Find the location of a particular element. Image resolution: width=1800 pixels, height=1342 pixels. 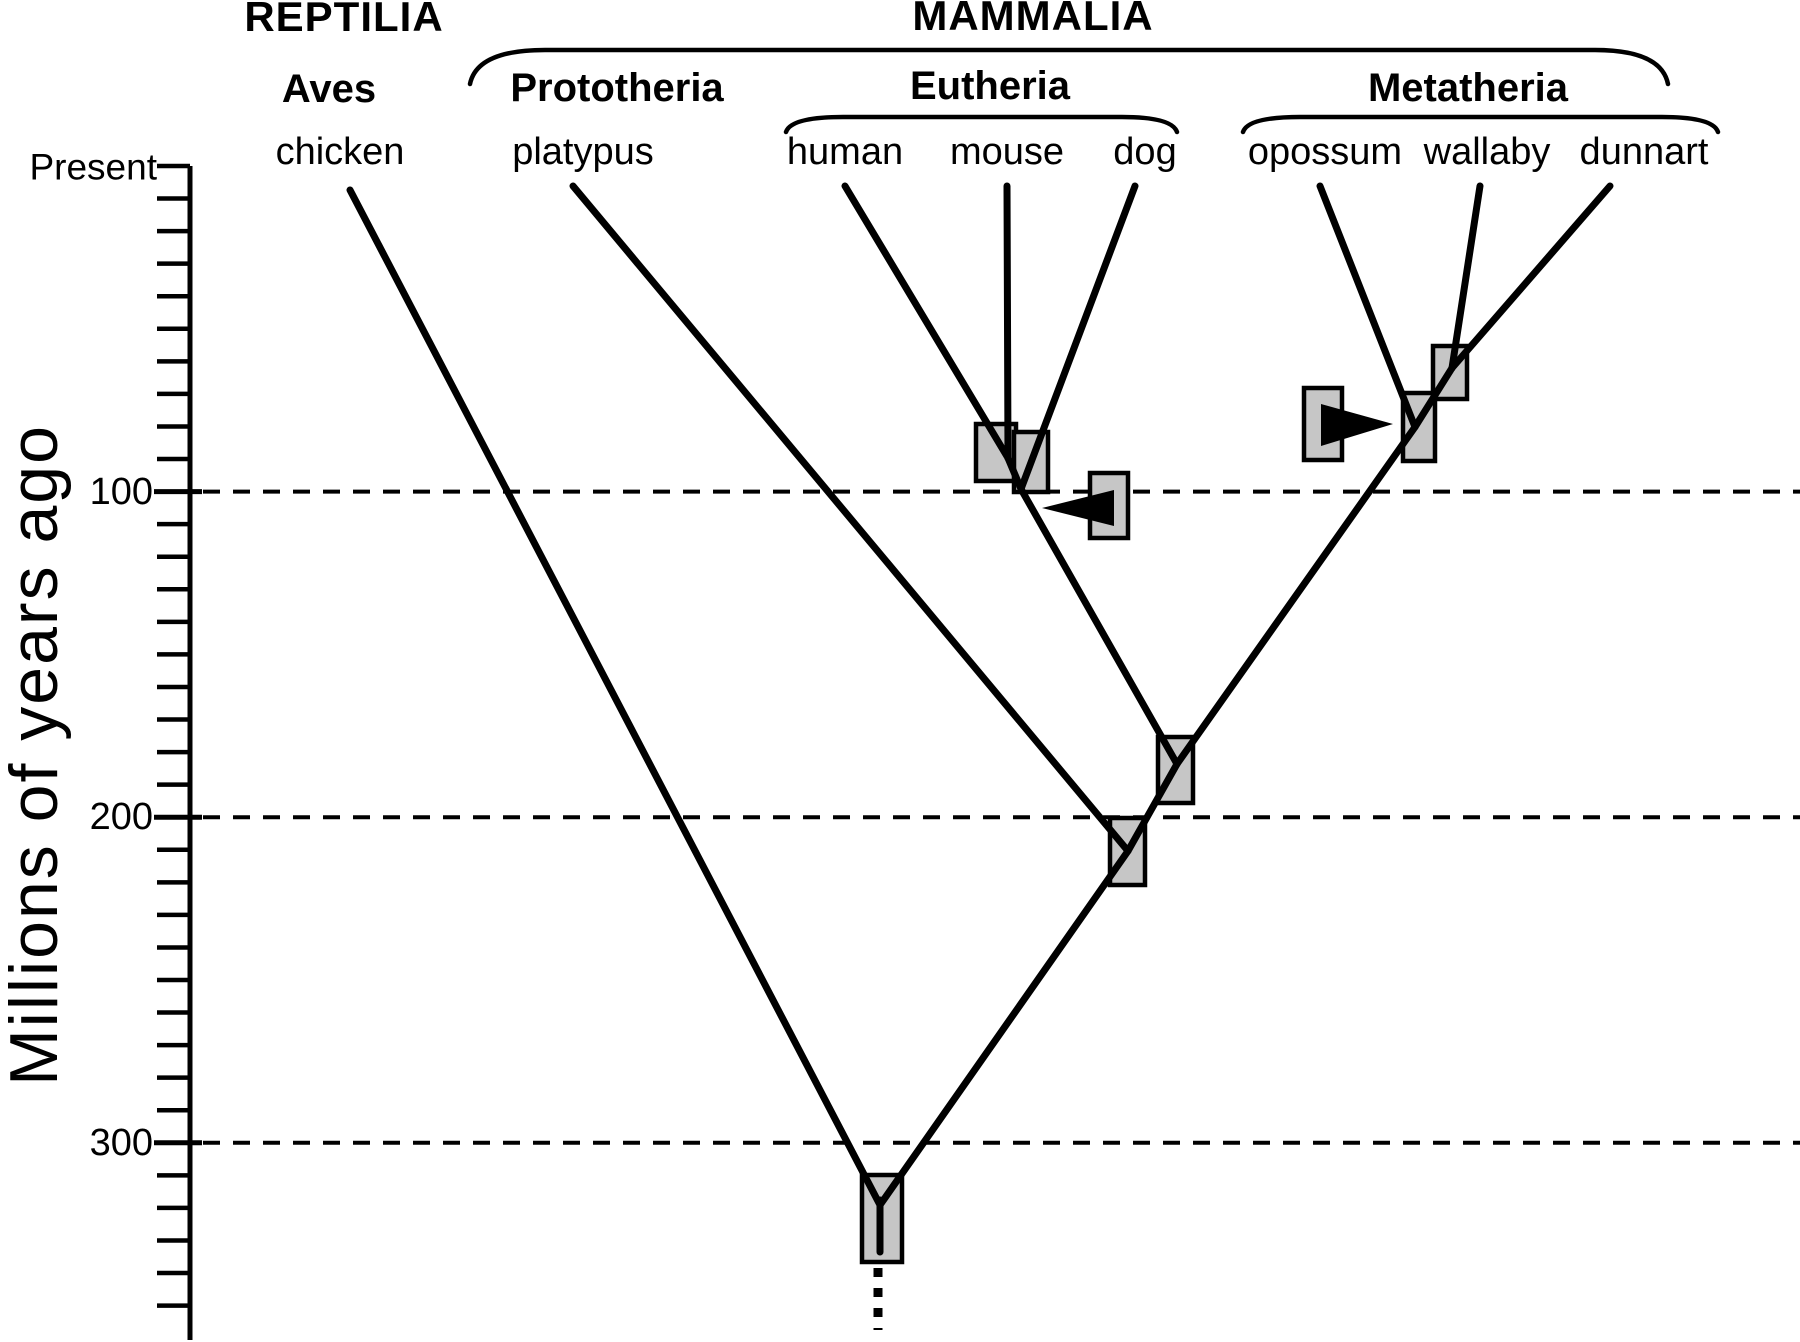

branch-dunnart is located at coordinates (1531, 277).